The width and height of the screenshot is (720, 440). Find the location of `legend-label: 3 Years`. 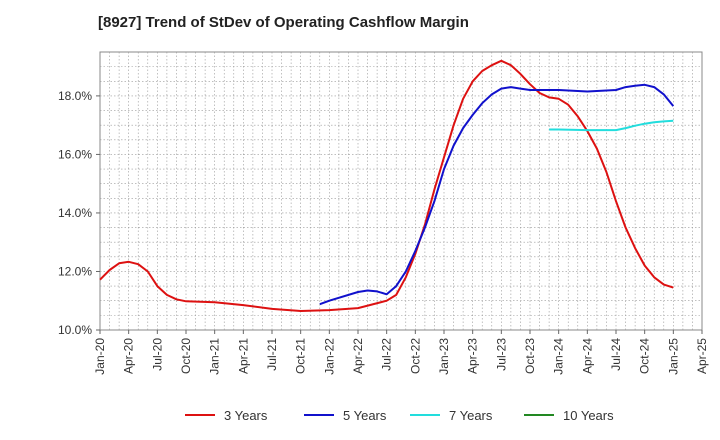

legend-label: 3 Years is located at coordinates (246, 415).